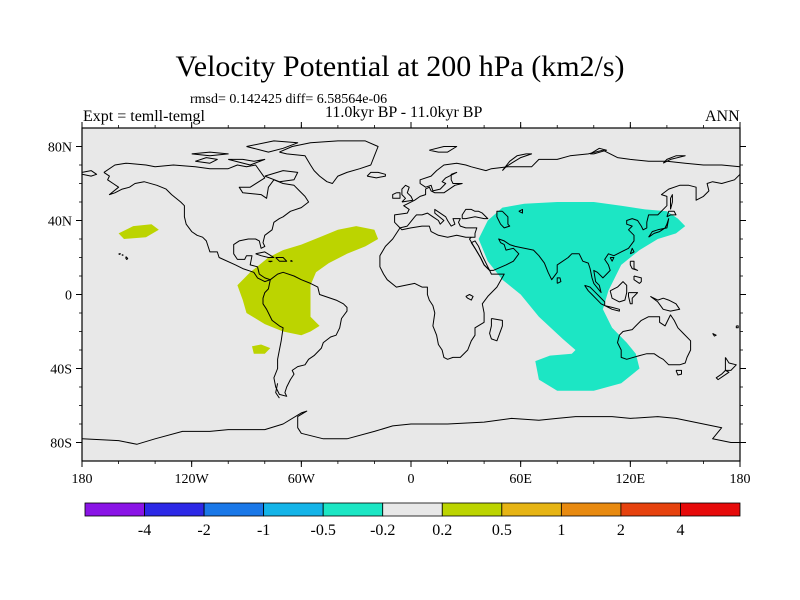 This screenshot has width=800, height=600. Describe the element at coordinates (203, 530) in the screenshot. I see `colorbar-label: -2` at that location.